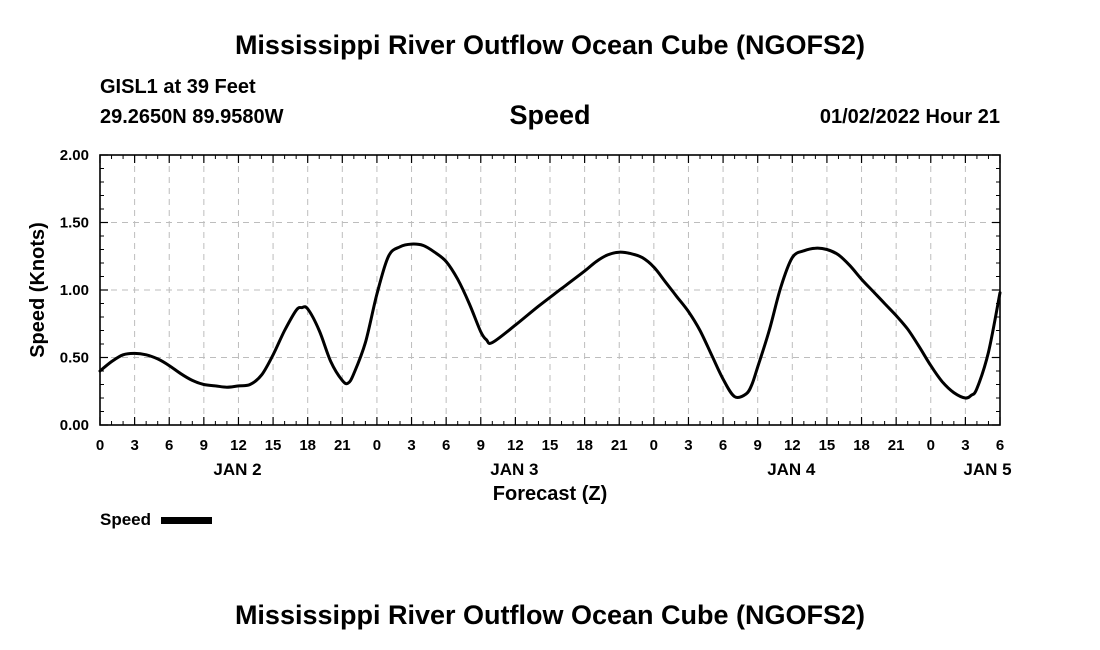 This screenshot has width=1100, height=650. What do you see at coordinates (74, 223) in the screenshot?
I see `y-tick-label: 1.50` at bounding box center [74, 223].